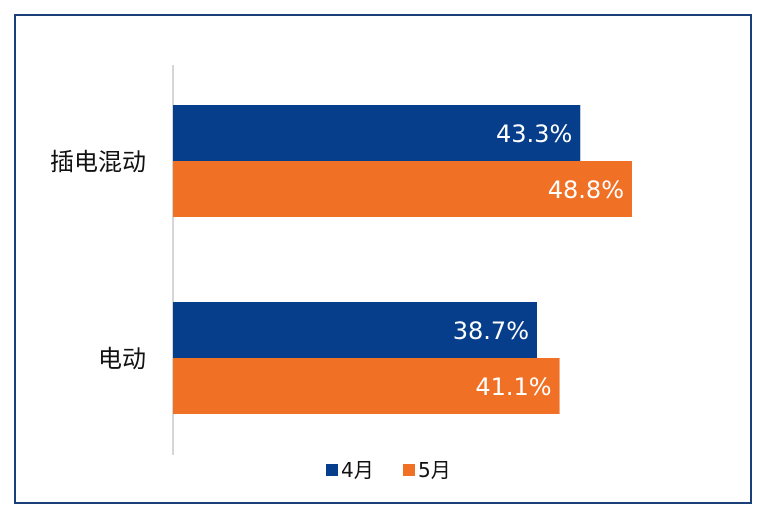 The width and height of the screenshot is (768, 518). Describe the element at coordinates (534, 134) in the screenshot. I see `data-label: 43.3%` at that location.